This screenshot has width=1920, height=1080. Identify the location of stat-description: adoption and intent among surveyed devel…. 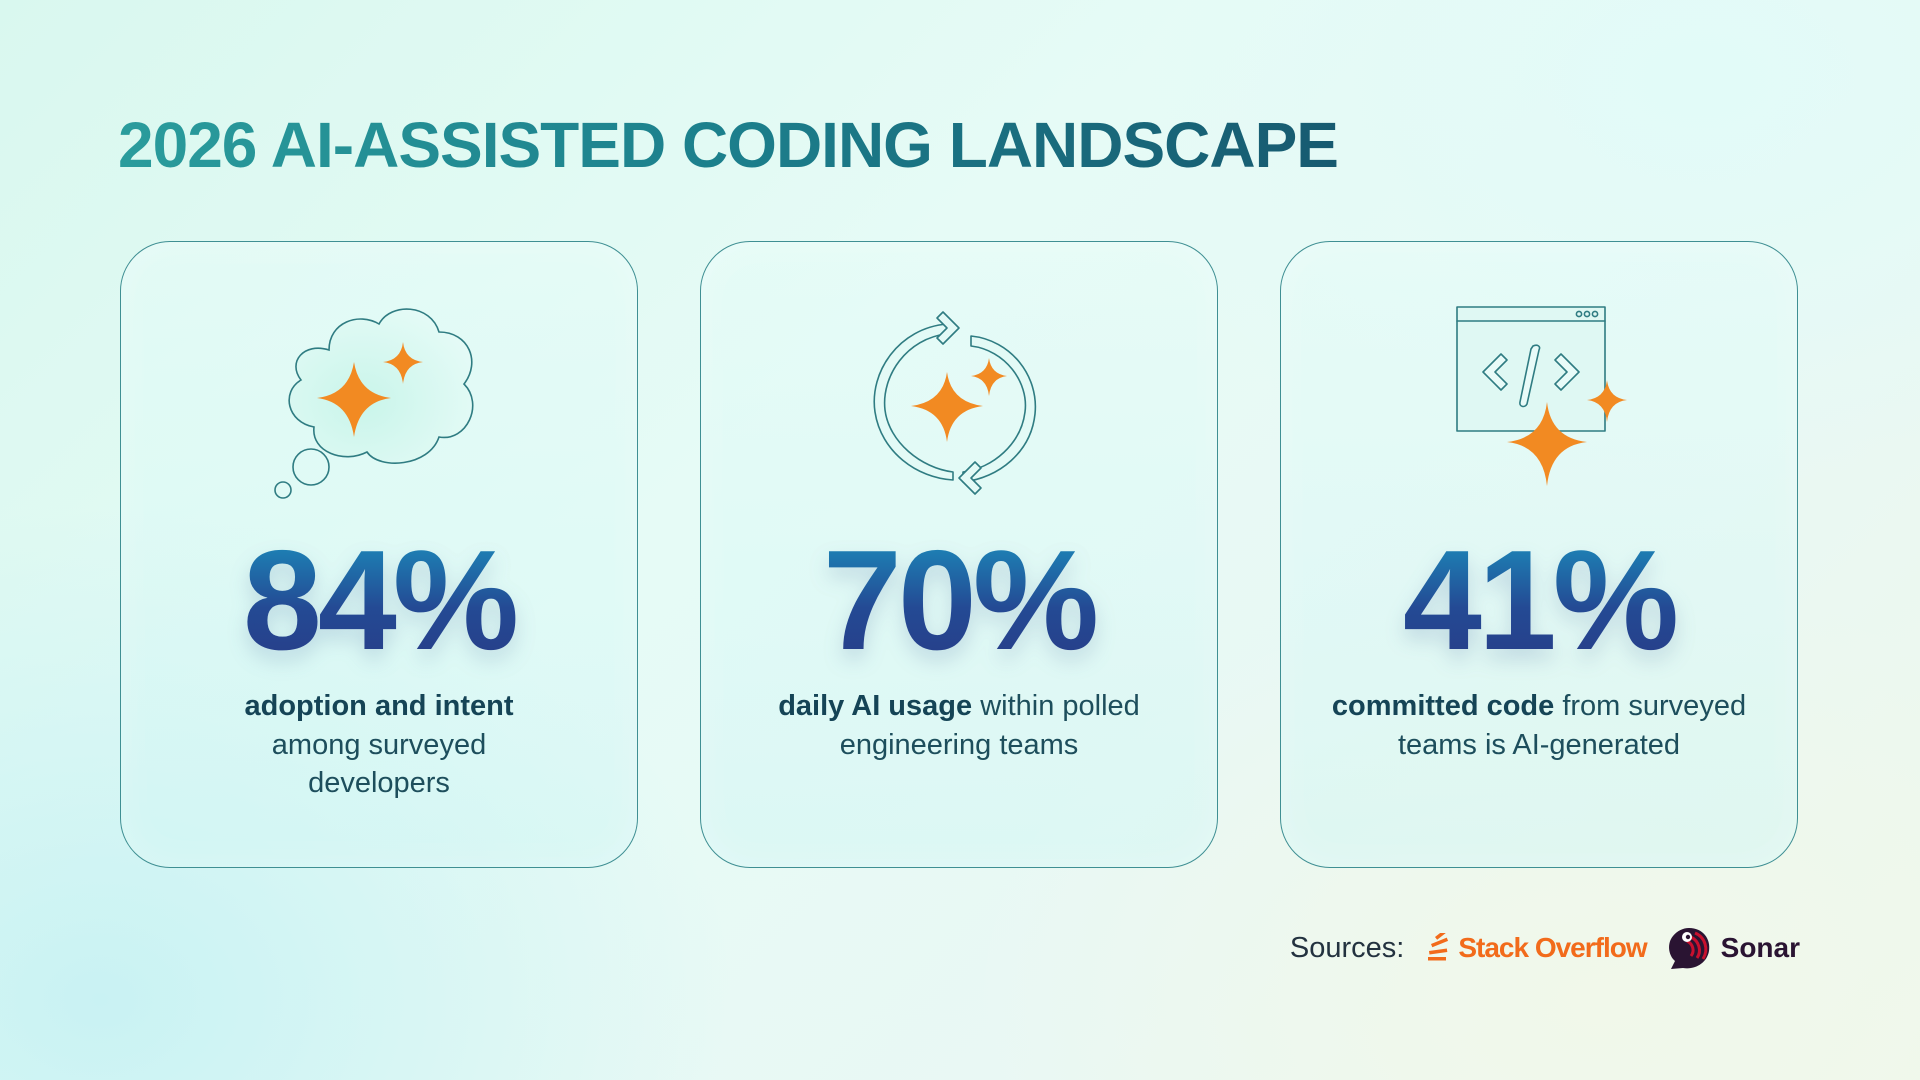
(379, 745).